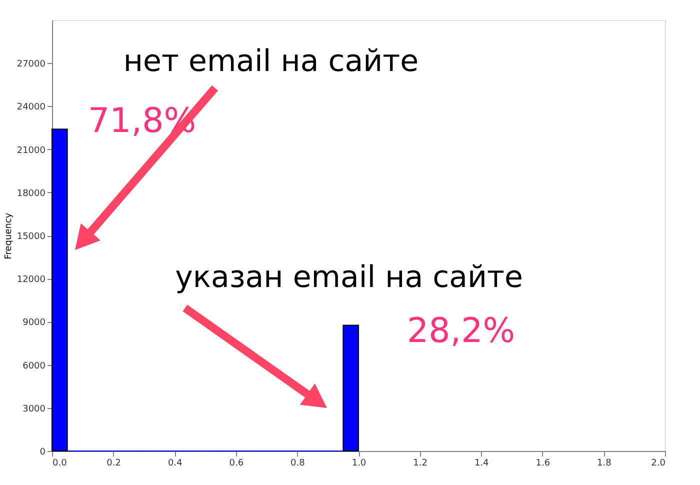 The height and width of the screenshot is (485, 700). What do you see at coordinates (60, 463) in the screenshot?
I see `x-tick-label: 0.0` at bounding box center [60, 463].